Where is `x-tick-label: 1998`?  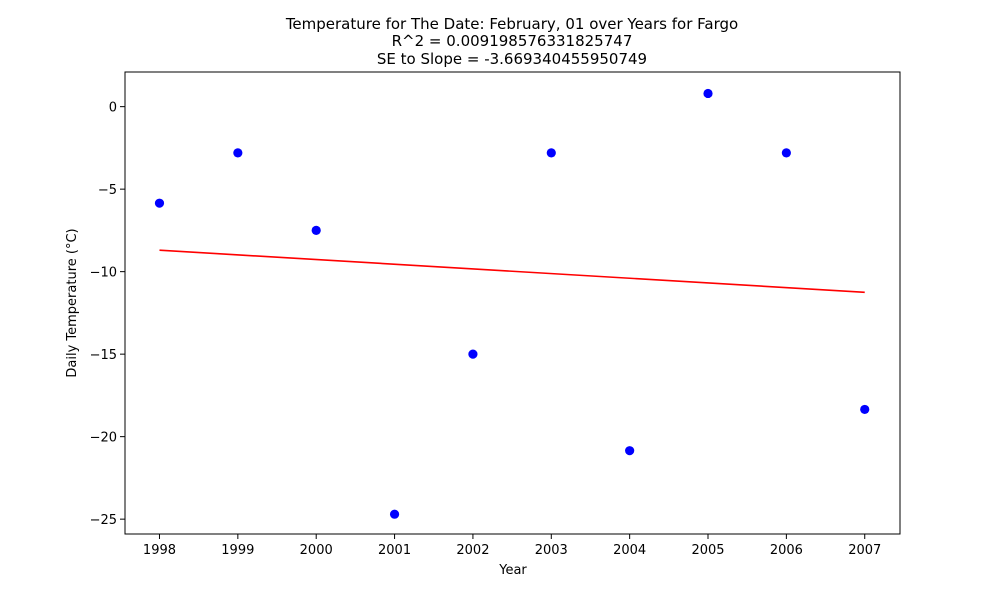
x-tick-label: 1998 is located at coordinates (159, 550).